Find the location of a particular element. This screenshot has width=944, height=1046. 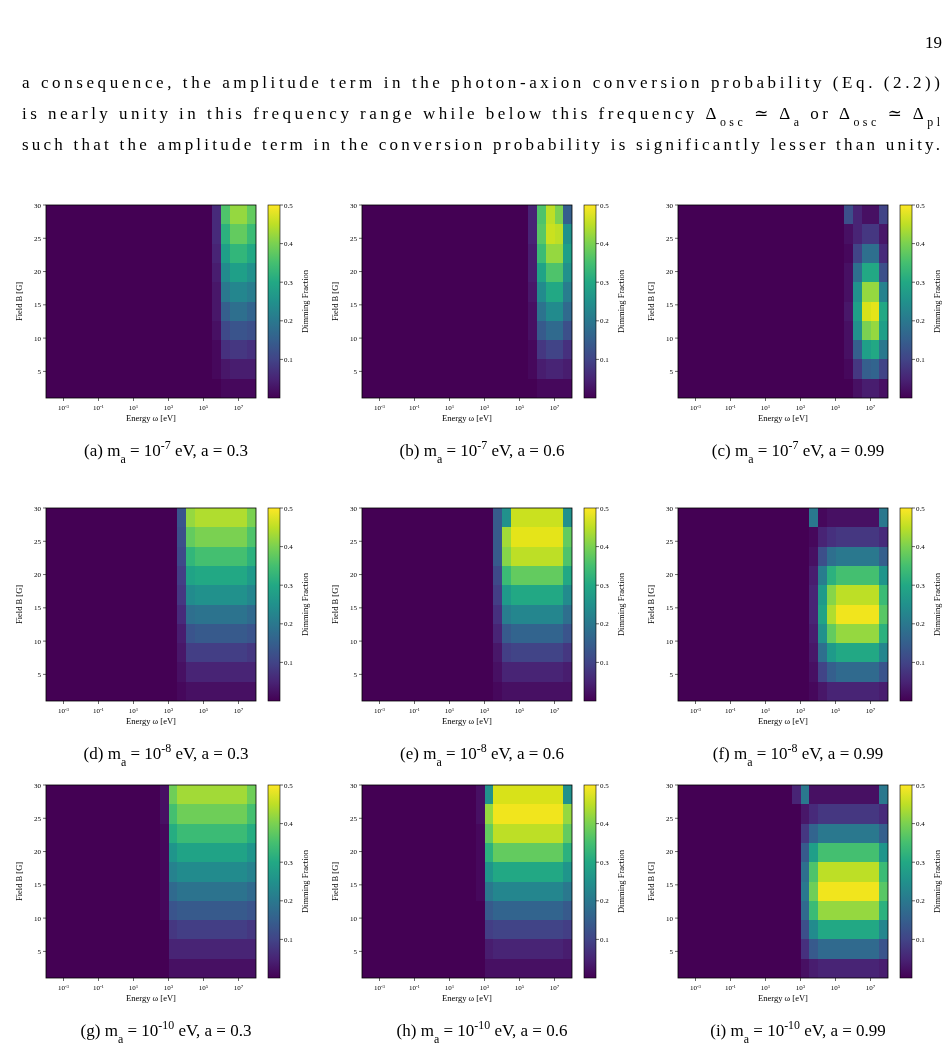

text: such that the amplitude term in the conversion probability is significantly lesser than unity. is located at coordinates (481, 144).